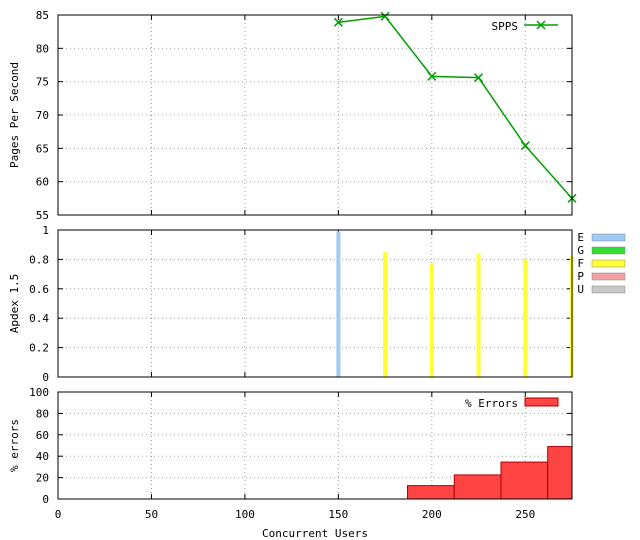 The image size is (640, 540). What do you see at coordinates (45, 230) in the screenshot?
I see `apdex-ytick-label: 1` at bounding box center [45, 230].